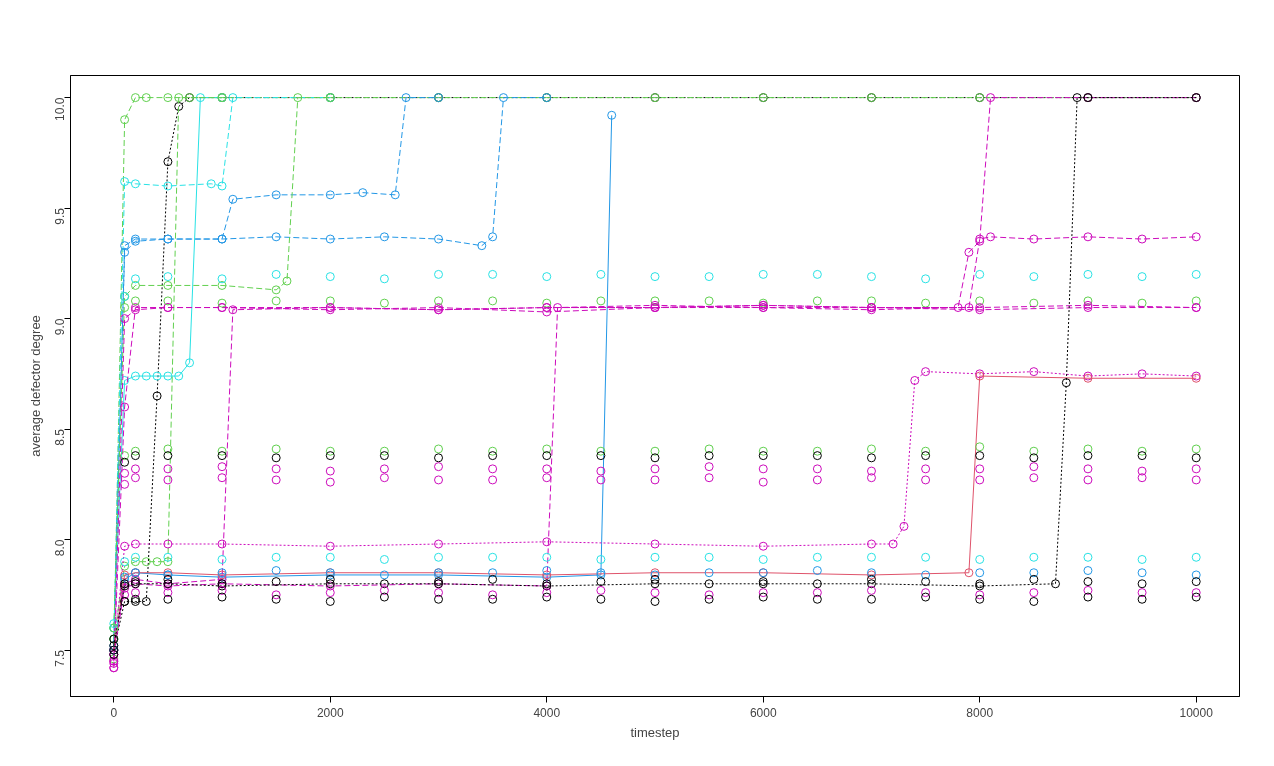  I want to click on y-axis-title: average defector degree, so click(35, 386).